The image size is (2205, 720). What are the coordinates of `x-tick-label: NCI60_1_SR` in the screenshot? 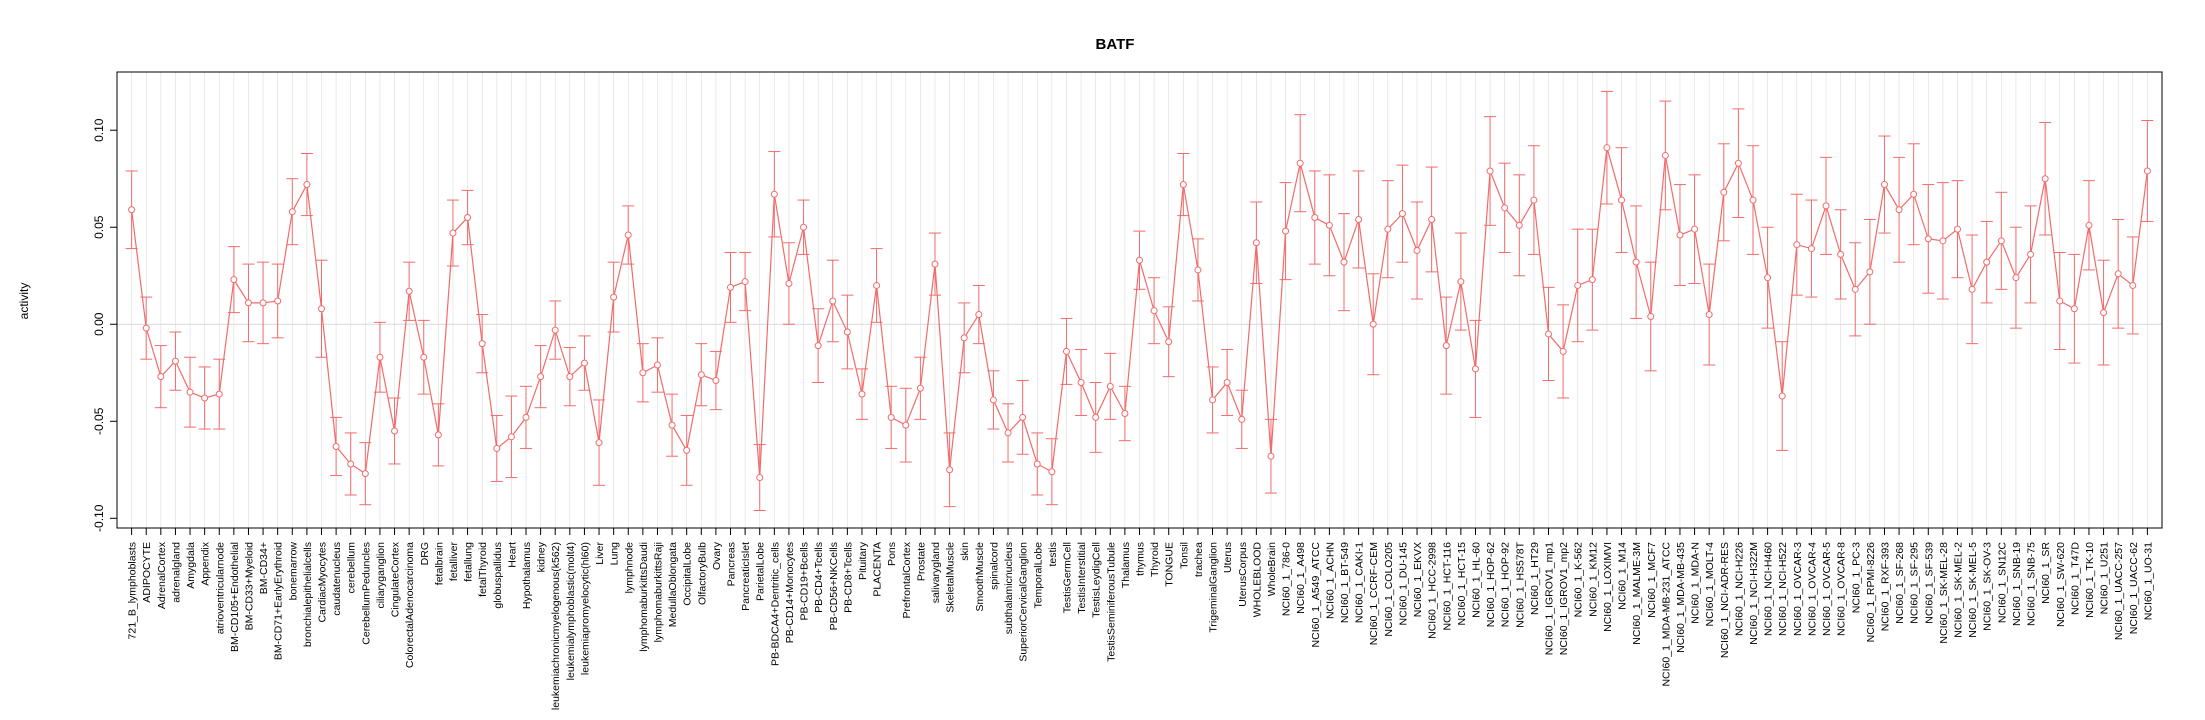 It's located at (2046, 573).